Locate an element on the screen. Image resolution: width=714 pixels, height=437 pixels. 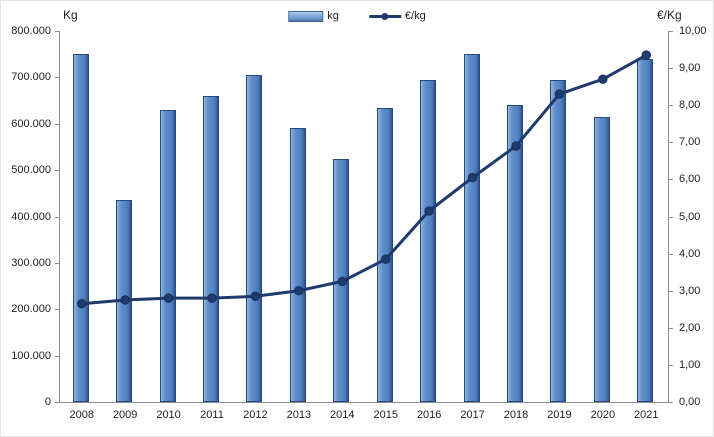
left-axis-title: Kg is located at coordinates (70, 15).